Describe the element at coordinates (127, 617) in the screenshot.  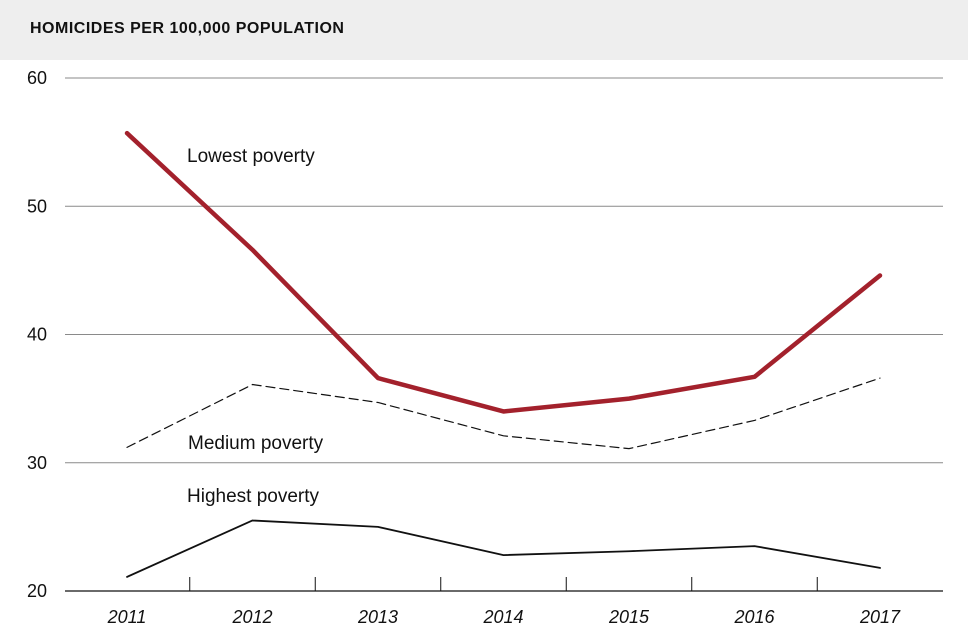
I see `x-tick-label-2011: 2011` at that location.